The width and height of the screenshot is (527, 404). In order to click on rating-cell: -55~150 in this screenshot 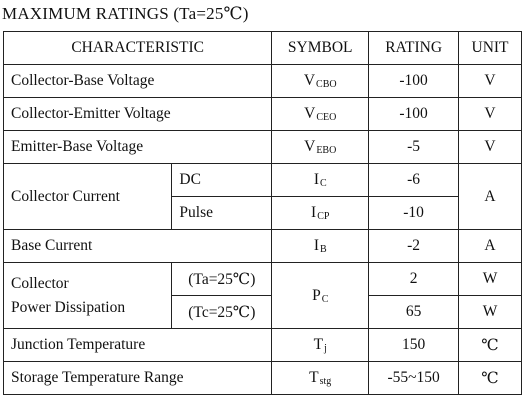, I will do `click(414, 378)`.